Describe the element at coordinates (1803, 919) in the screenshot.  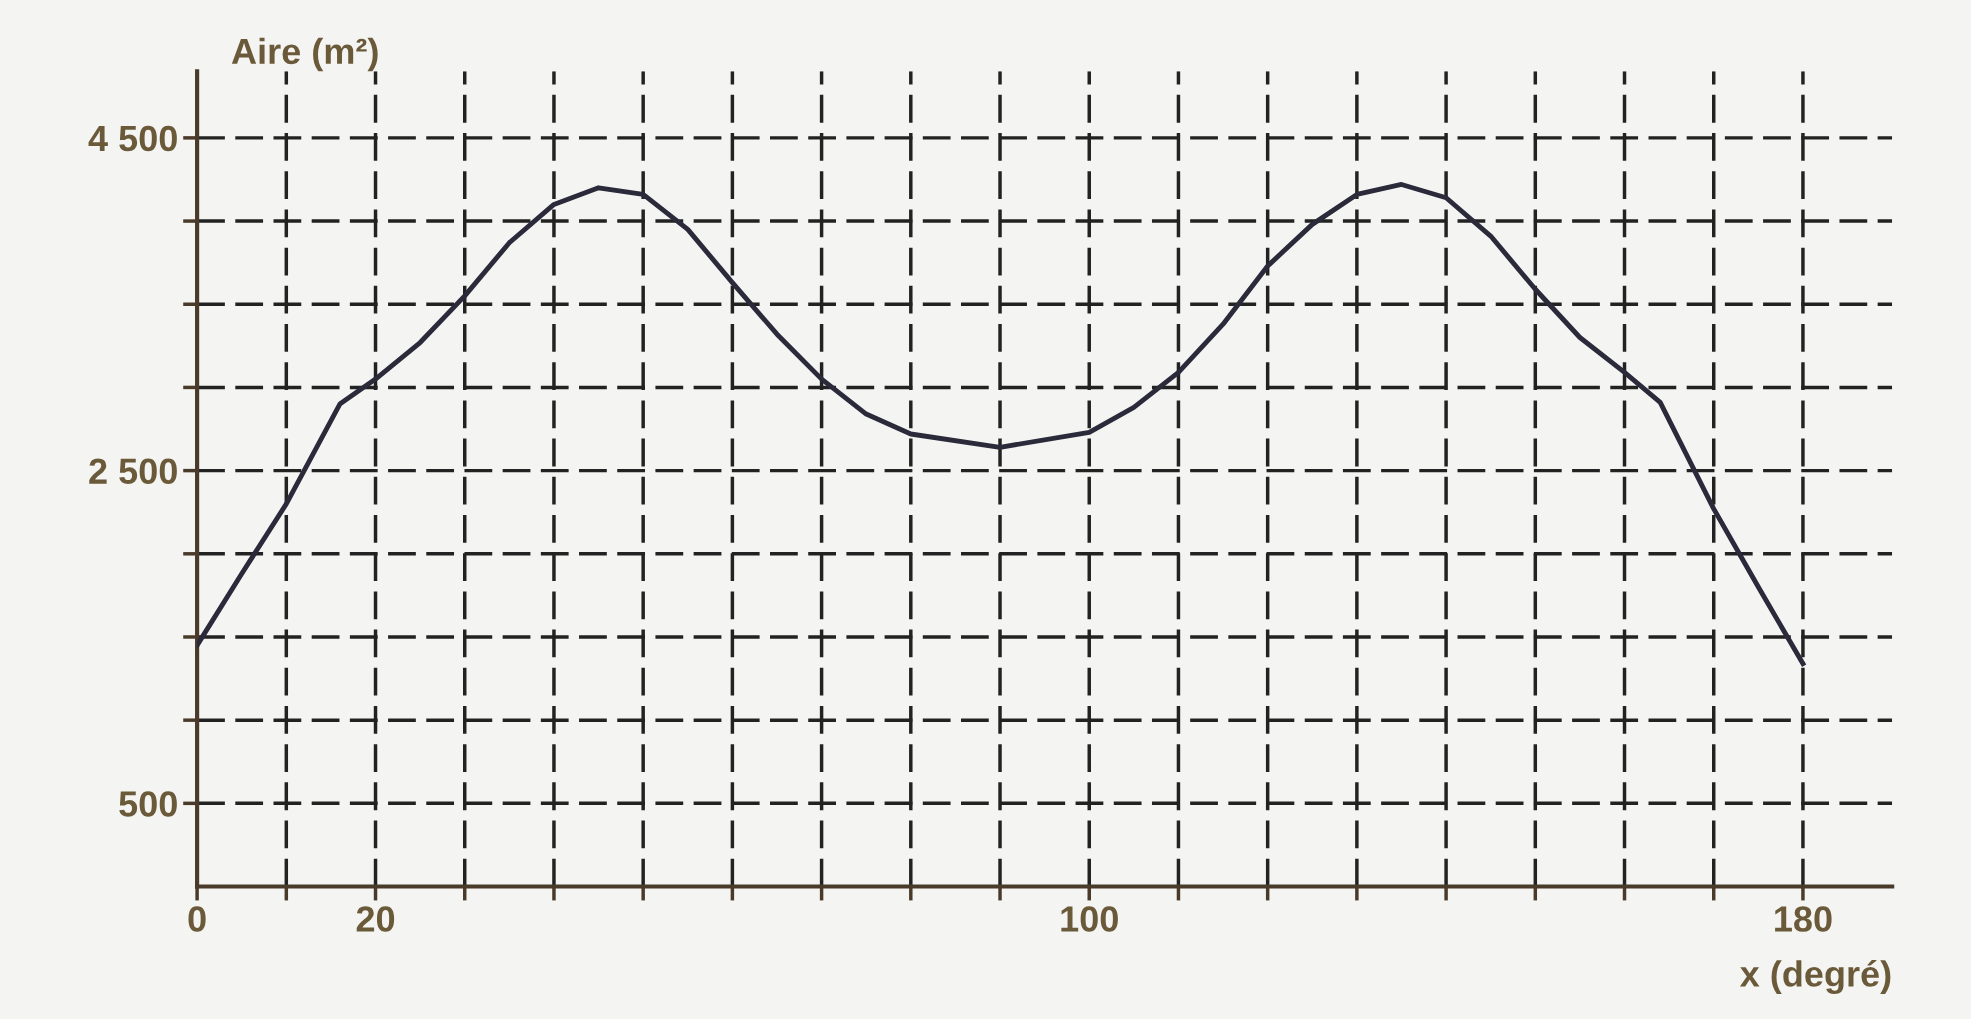
I see `x-tick-label: 180` at that location.